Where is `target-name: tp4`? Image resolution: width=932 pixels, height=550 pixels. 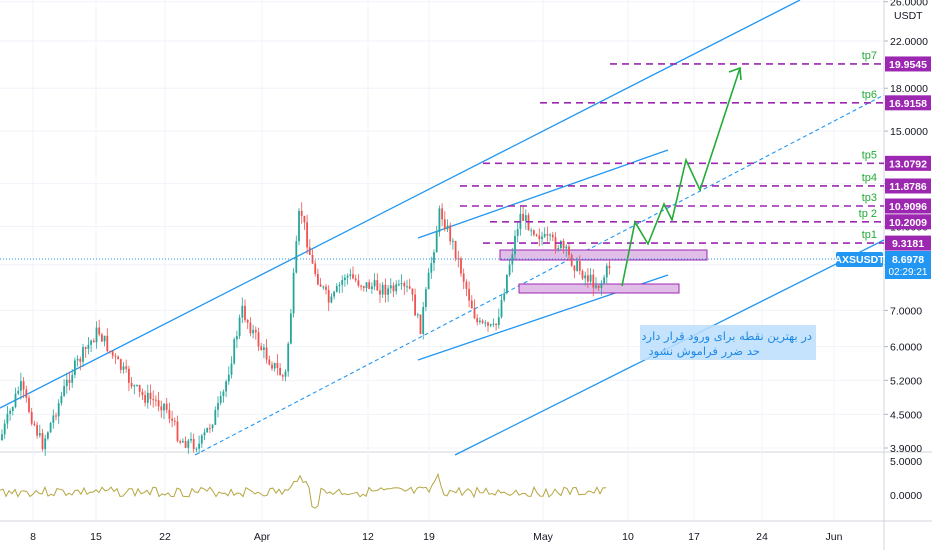
target-name: tp4 is located at coordinates (869, 178).